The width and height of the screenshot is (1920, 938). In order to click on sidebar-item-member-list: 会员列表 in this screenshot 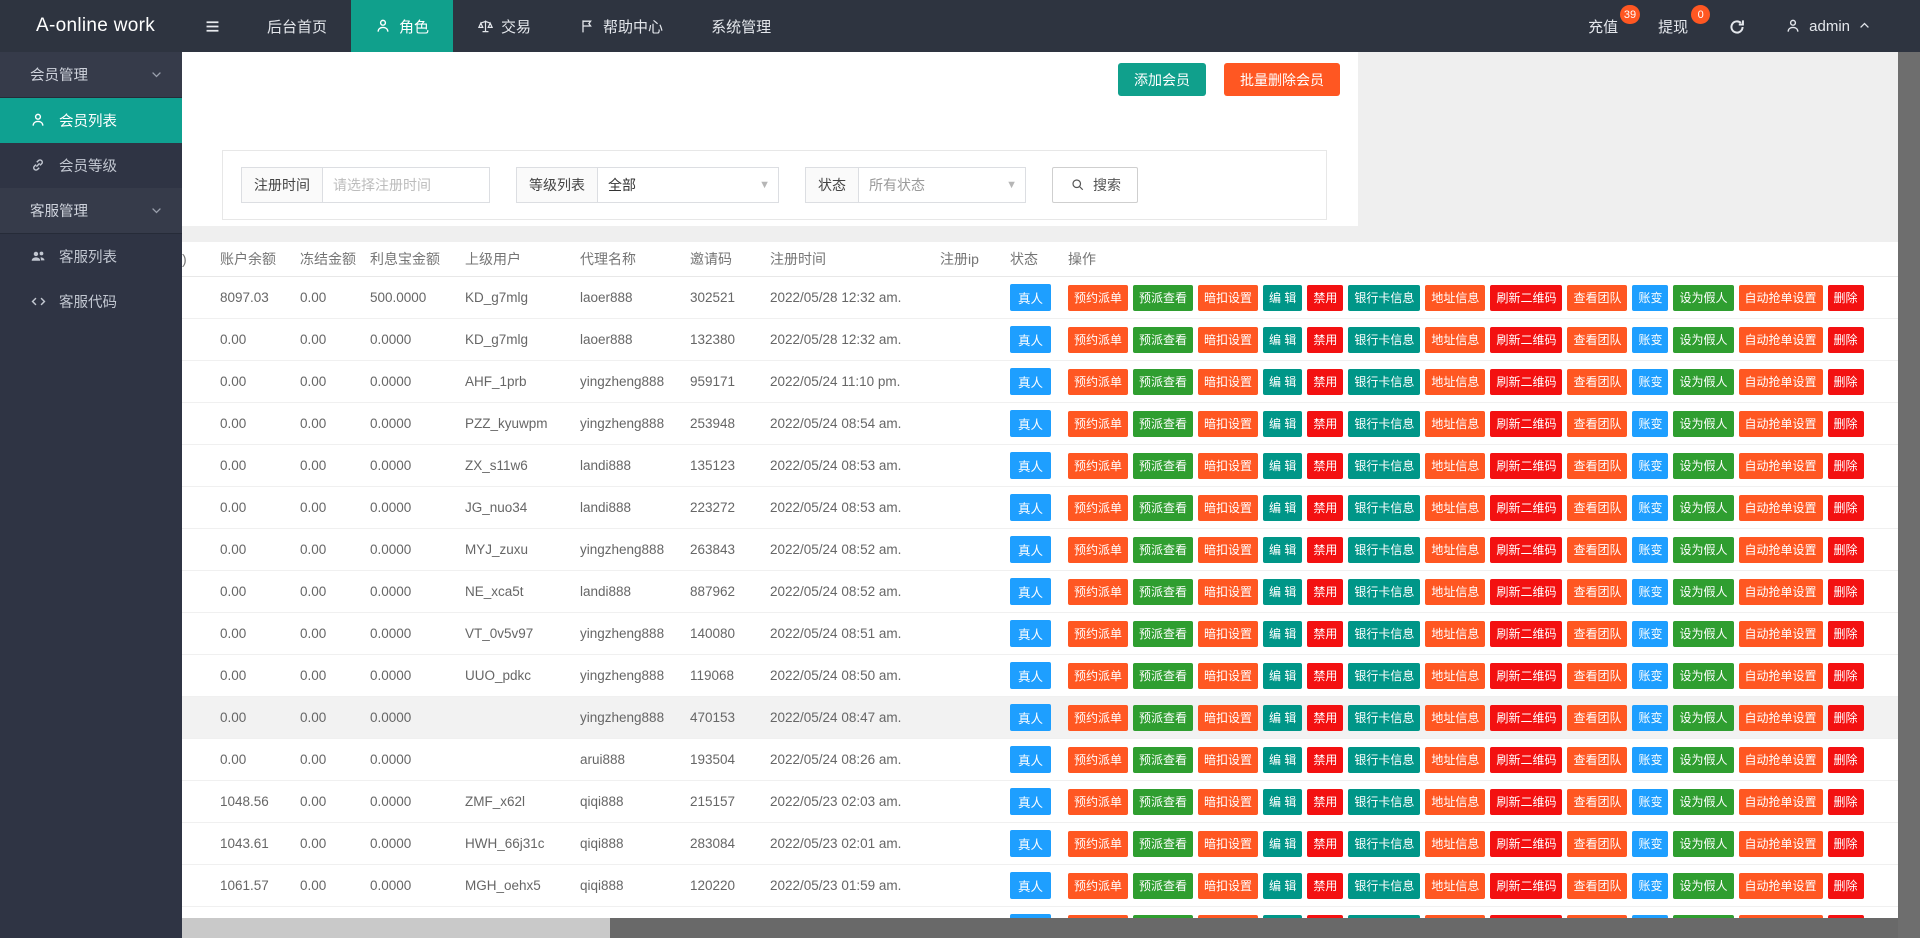, I will do `click(91, 120)`.